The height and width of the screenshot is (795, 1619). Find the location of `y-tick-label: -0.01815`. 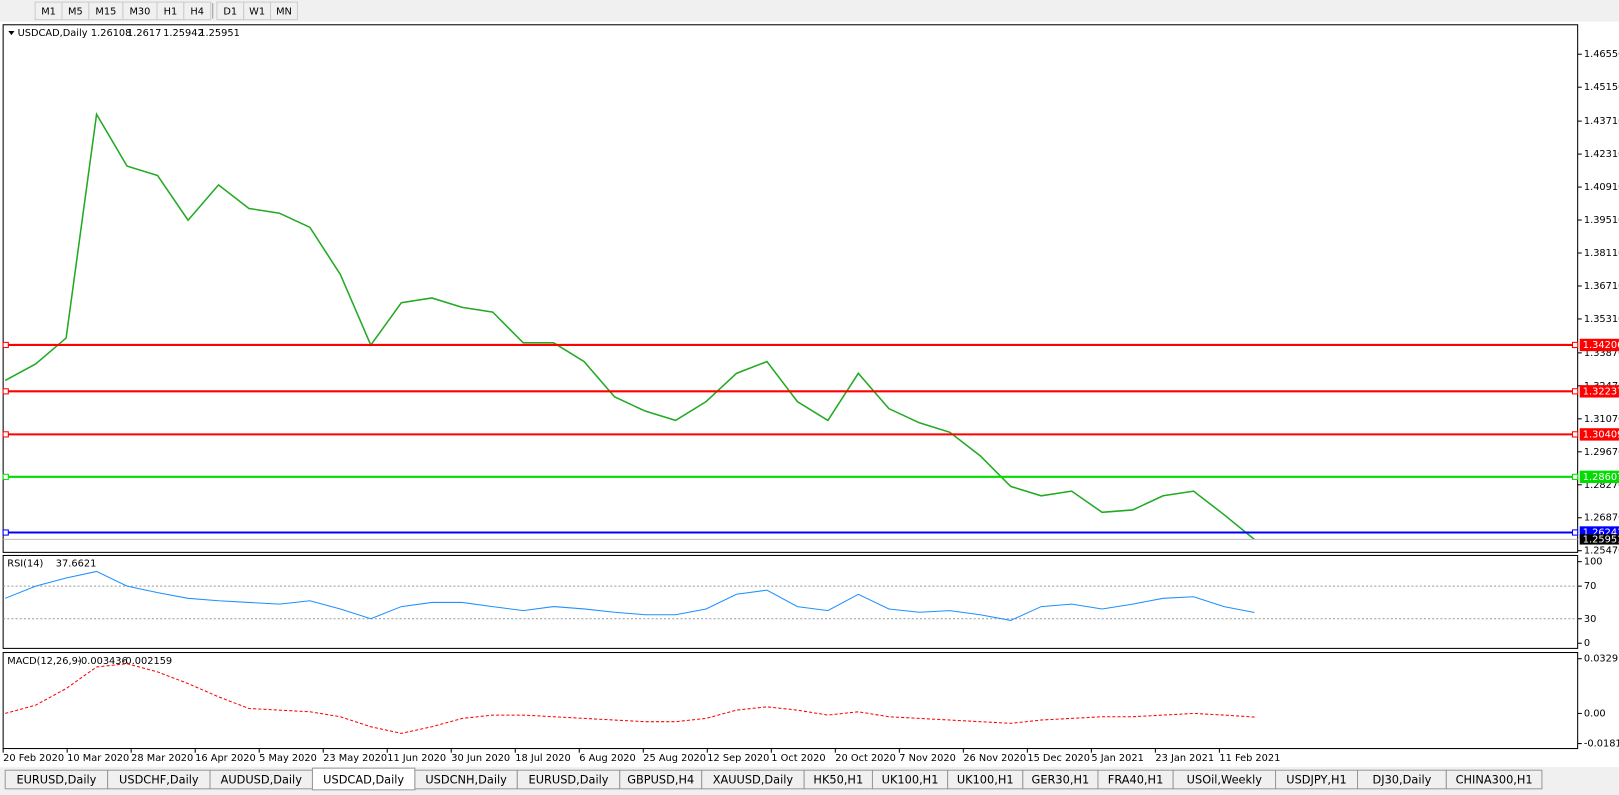

y-tick-label: -0.01815 is located at coordinates (1601, 744).